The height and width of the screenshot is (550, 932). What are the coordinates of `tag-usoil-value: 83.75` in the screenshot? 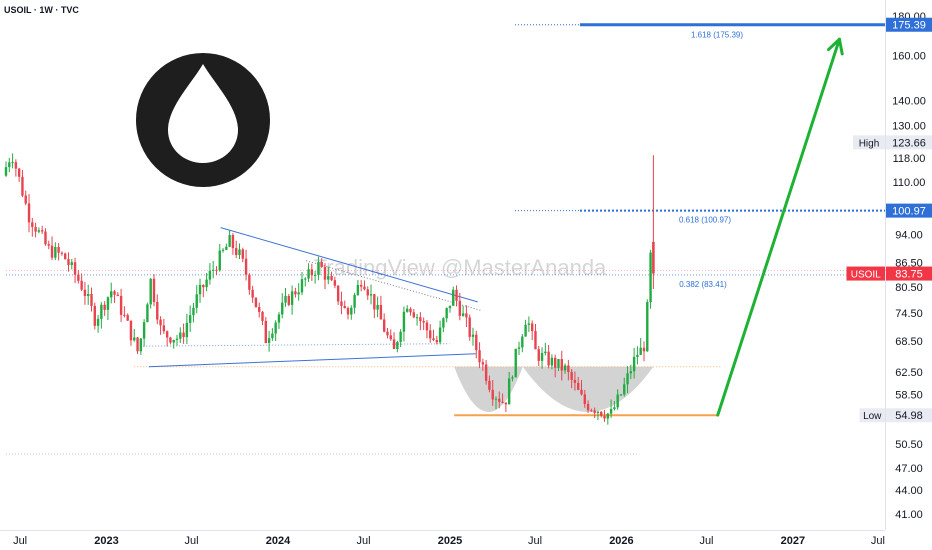 It's located at (909, 275).